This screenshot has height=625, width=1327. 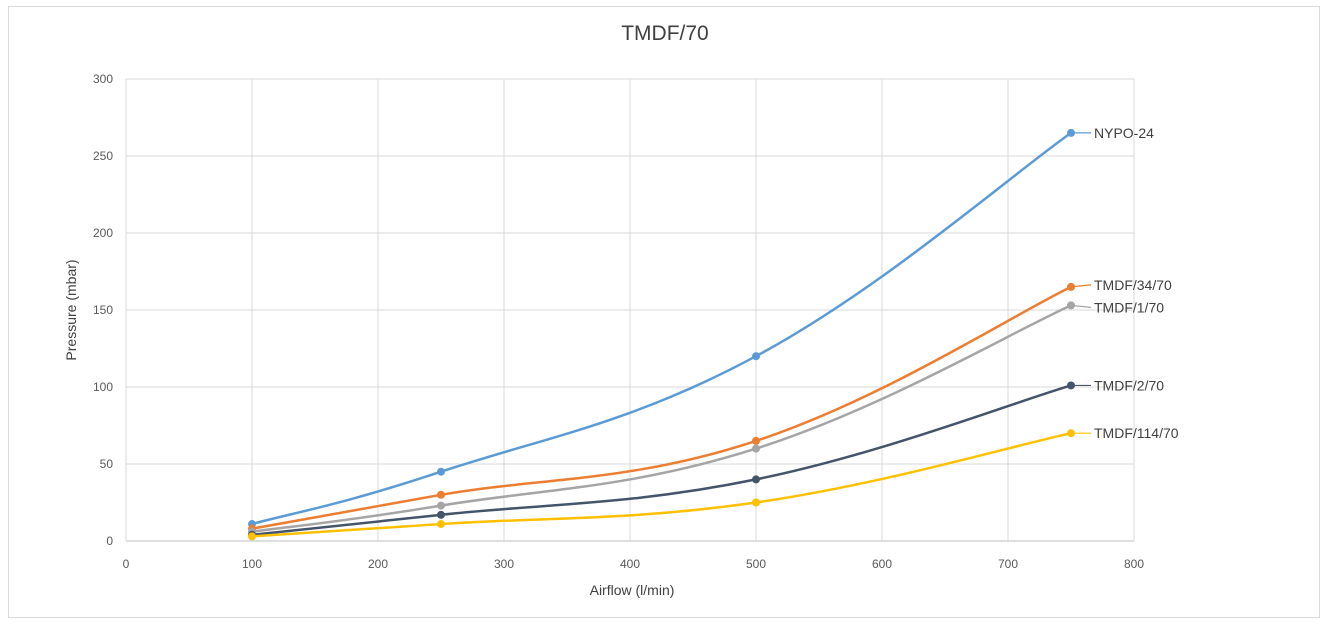 I want to click on x-tick-label: 500, so click(x=756, y=564).